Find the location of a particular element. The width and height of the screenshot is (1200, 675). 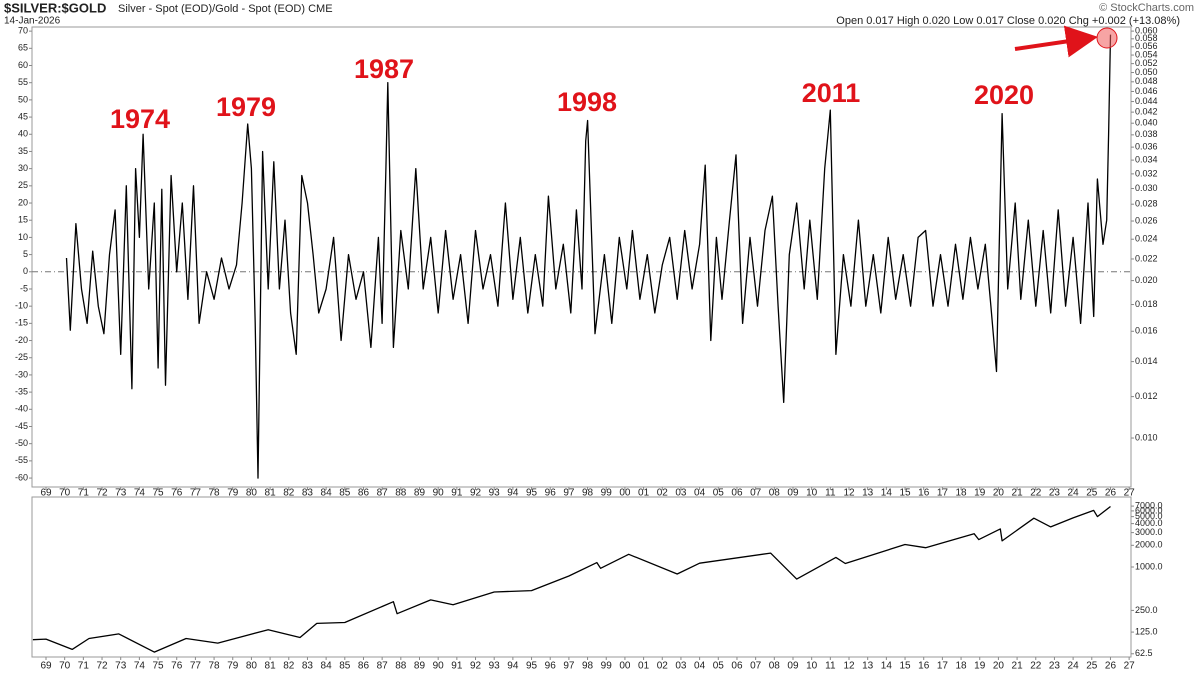

x-tick-label: 88 is located at coordinates (401, 493).